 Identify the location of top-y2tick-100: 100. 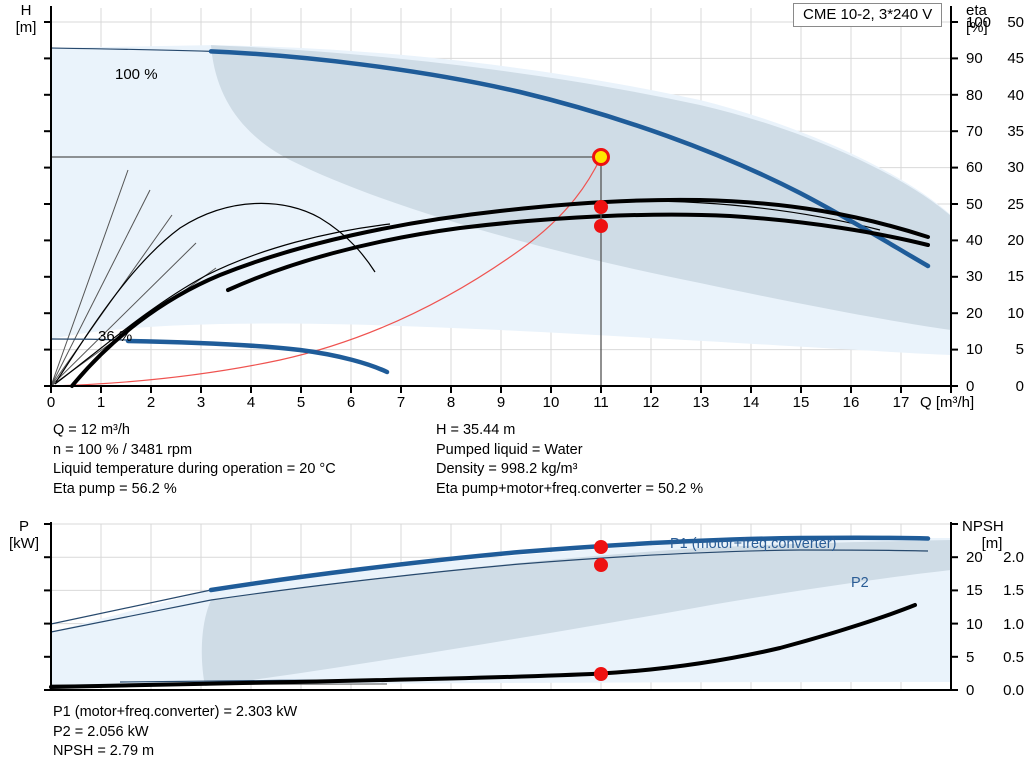
(979, 22).